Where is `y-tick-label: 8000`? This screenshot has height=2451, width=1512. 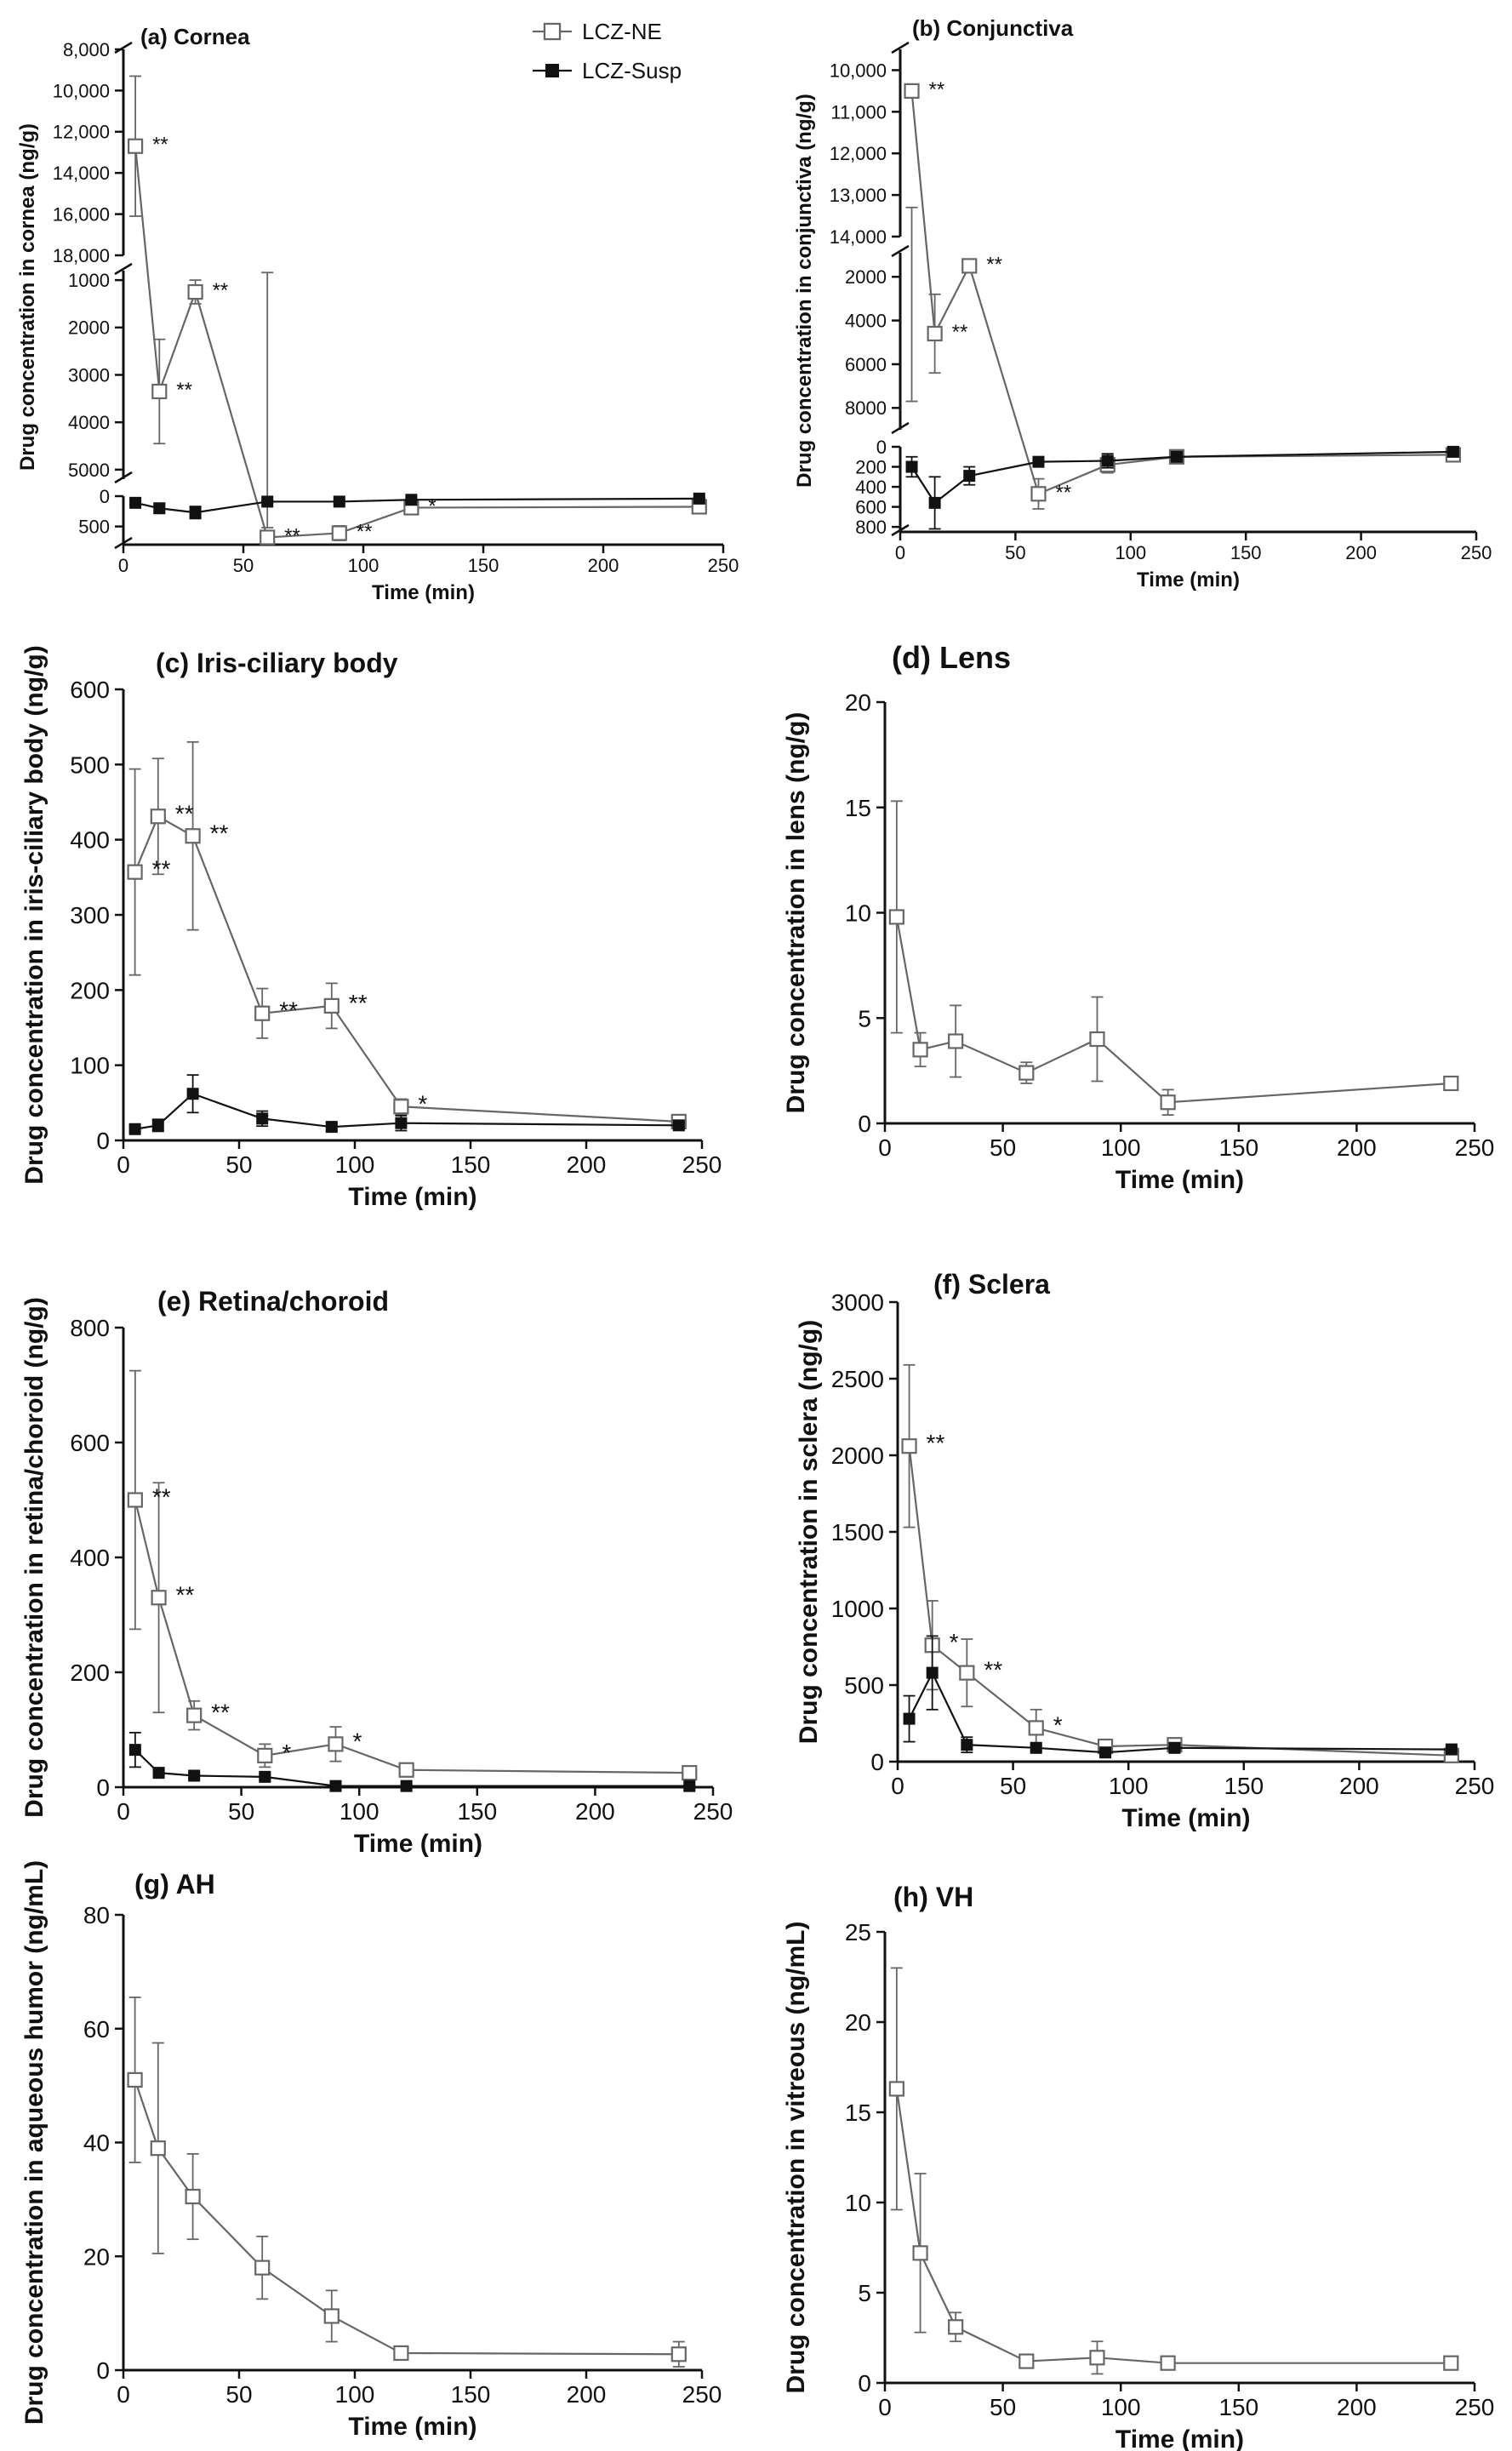 y-tick-label: 8000 is located at coordinates (866, 408).